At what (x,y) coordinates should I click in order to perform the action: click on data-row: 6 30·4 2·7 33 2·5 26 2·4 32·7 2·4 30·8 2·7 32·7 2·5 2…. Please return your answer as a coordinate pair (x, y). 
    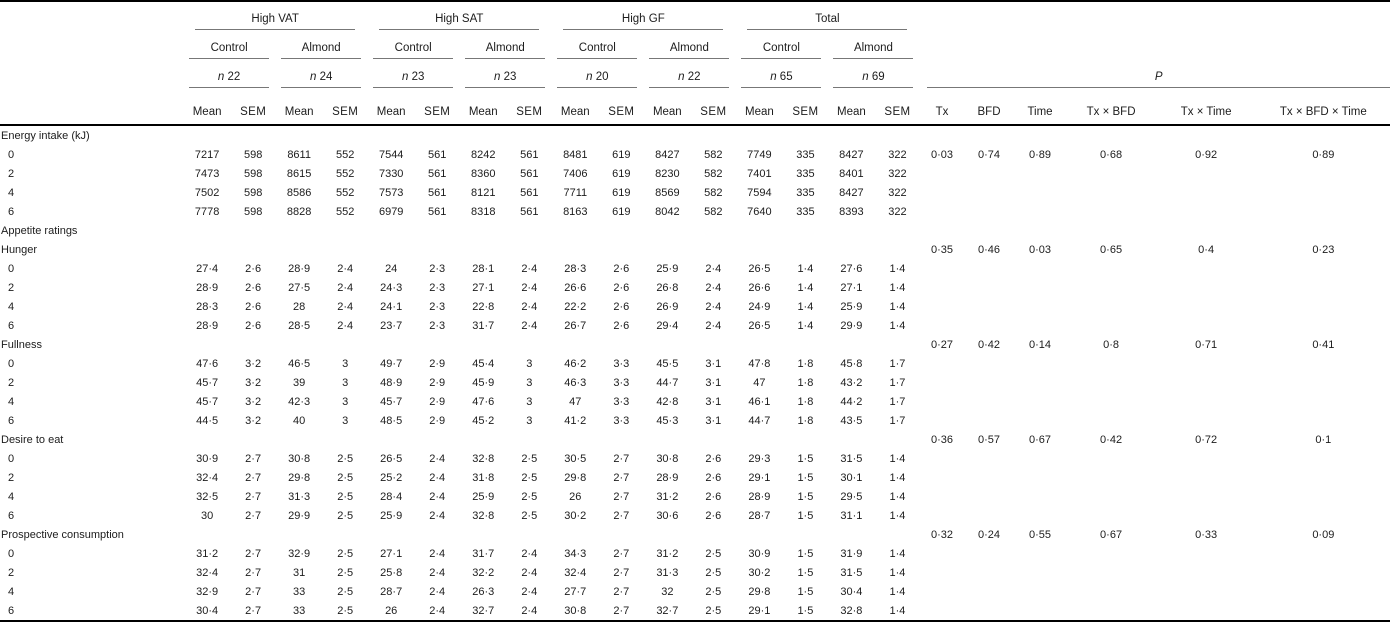
    Looking at the image, I should click on (695, 611).